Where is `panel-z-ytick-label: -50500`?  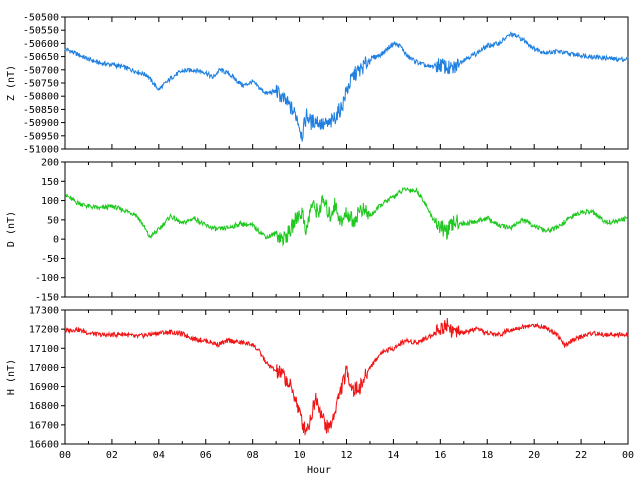 panel-z-ytick-label: -50500 is located at coordinates (41, 18).